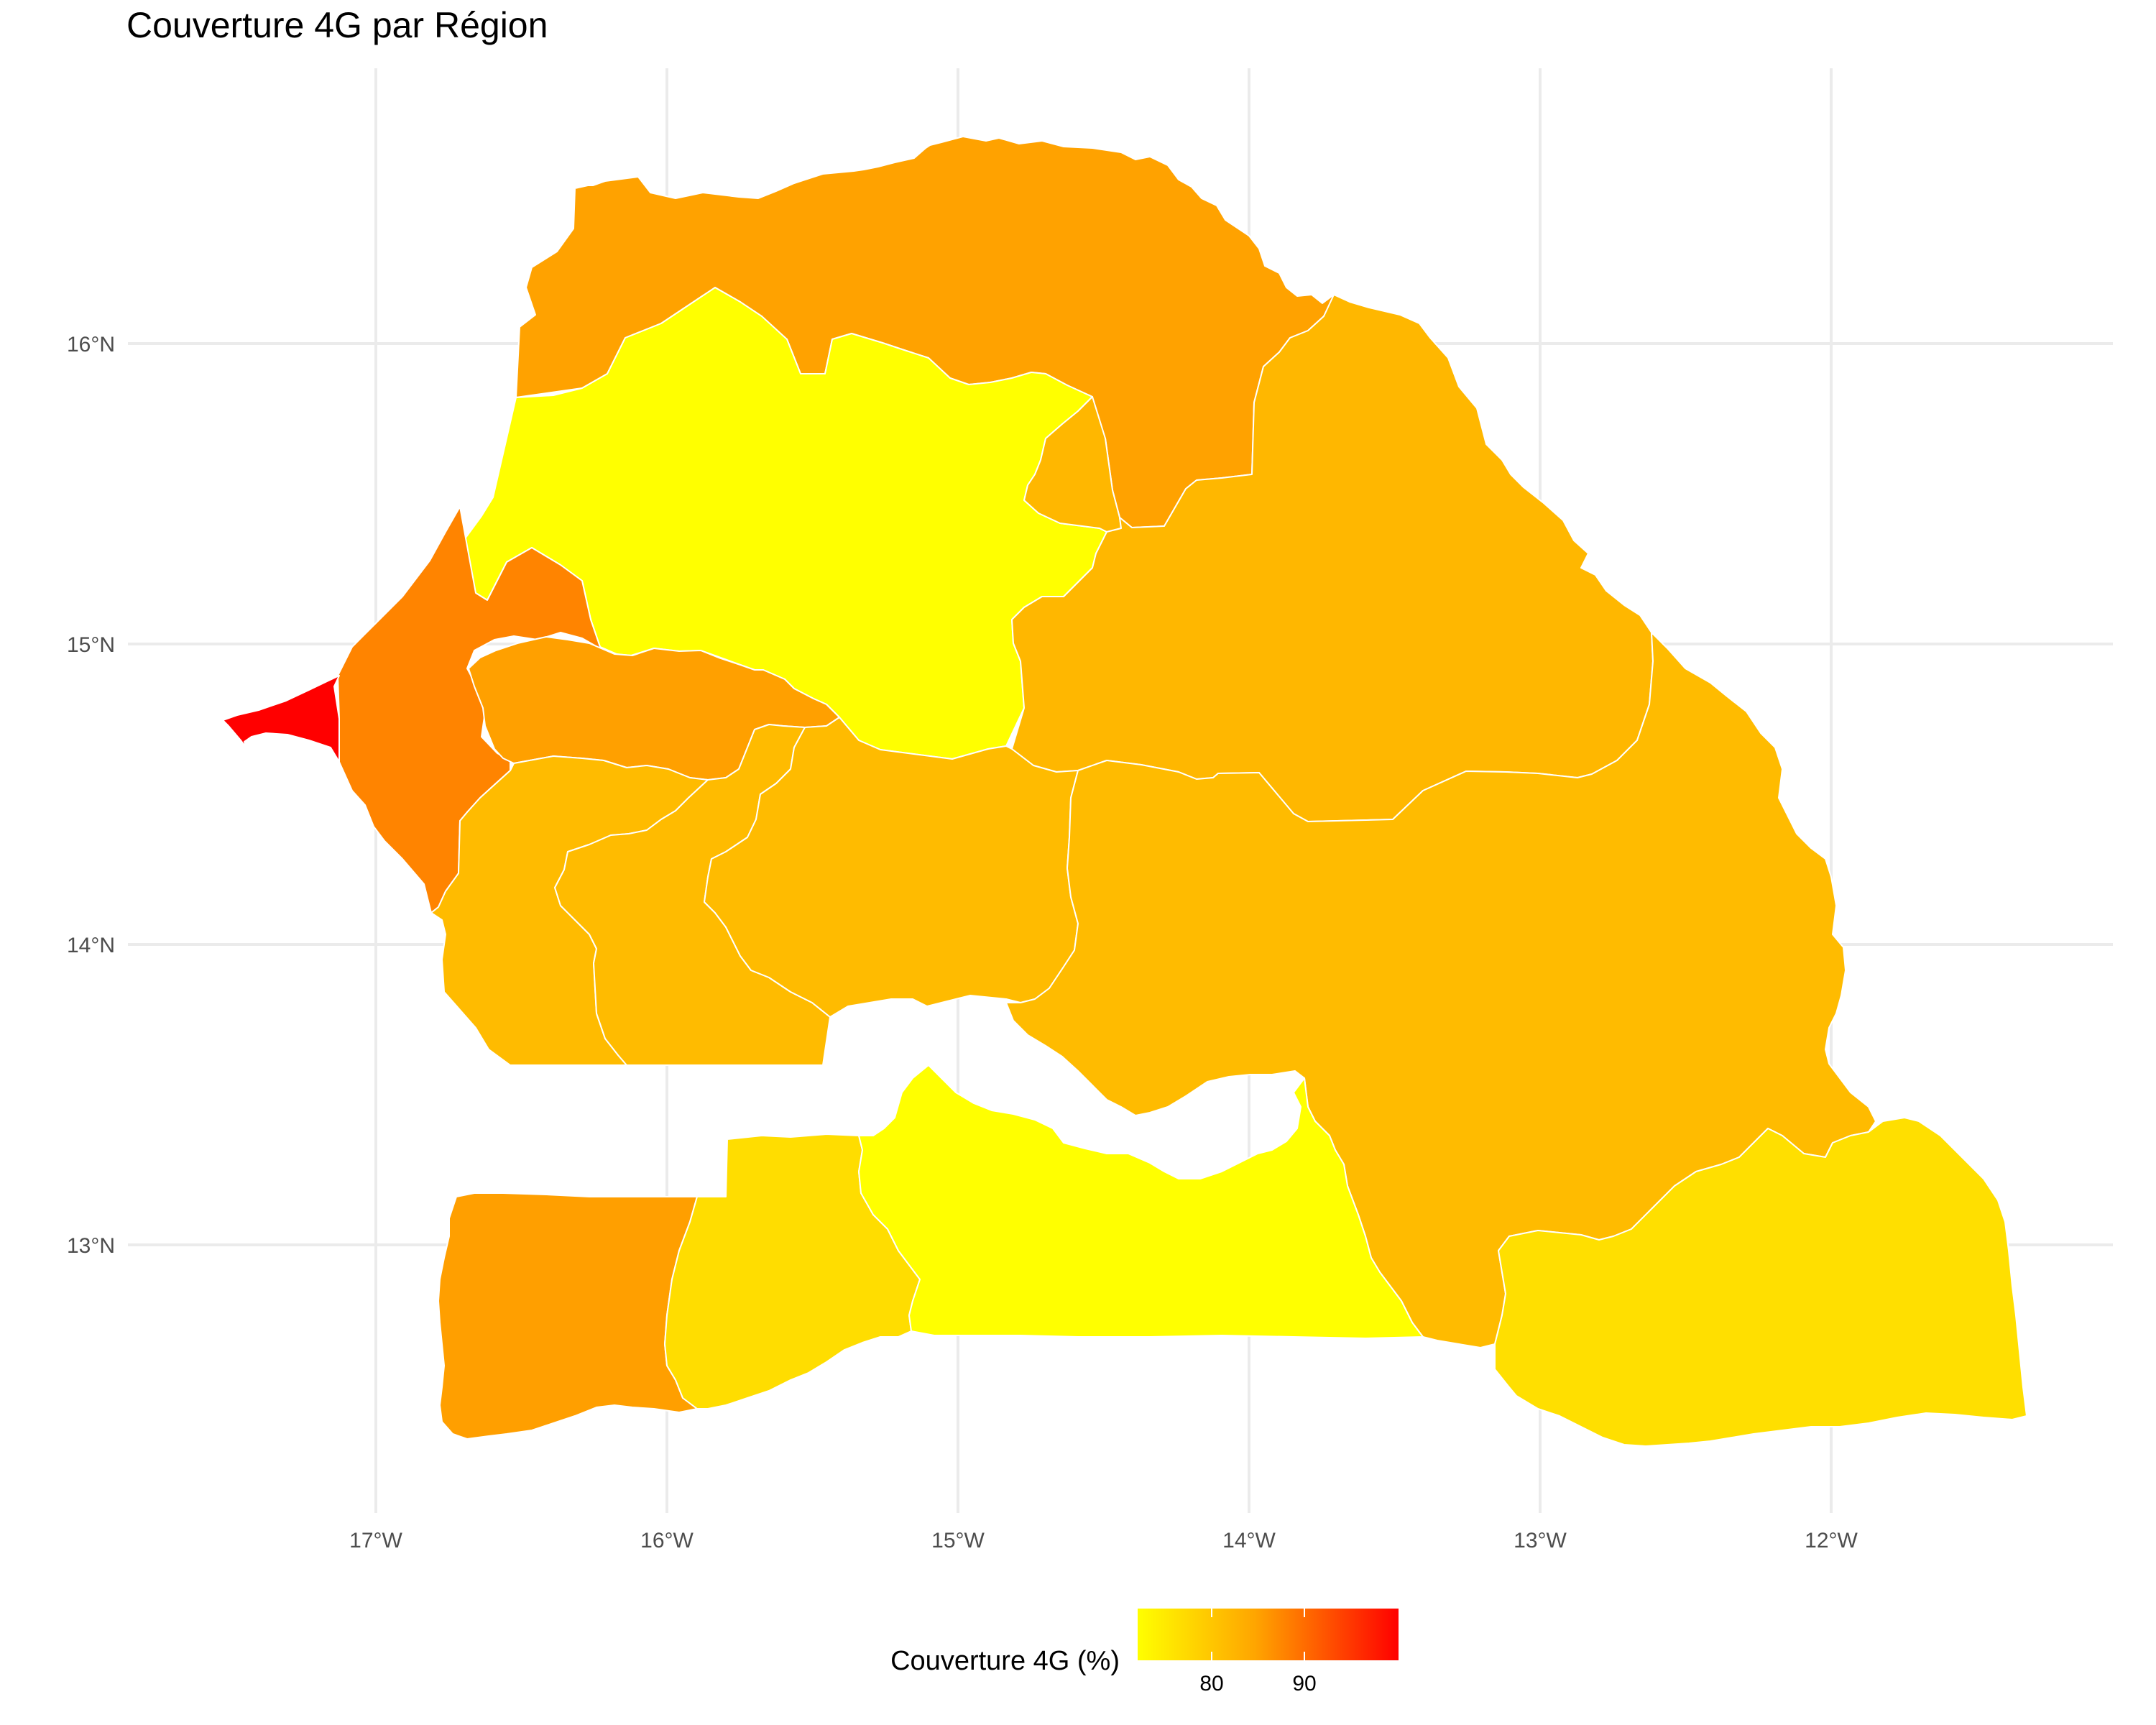 The image size is (2156, 1725). What do you see at coordinates (568, 1316) in the screenshot?
I see `region-south-west` at bounding box center [568, 1316].